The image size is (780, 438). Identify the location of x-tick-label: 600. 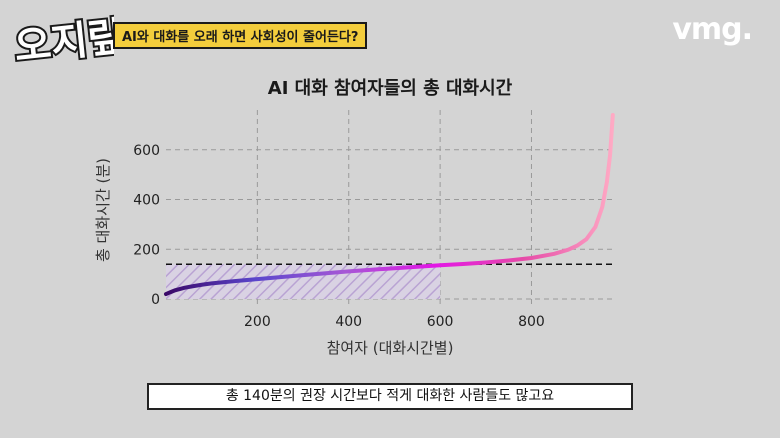
(440, 322).